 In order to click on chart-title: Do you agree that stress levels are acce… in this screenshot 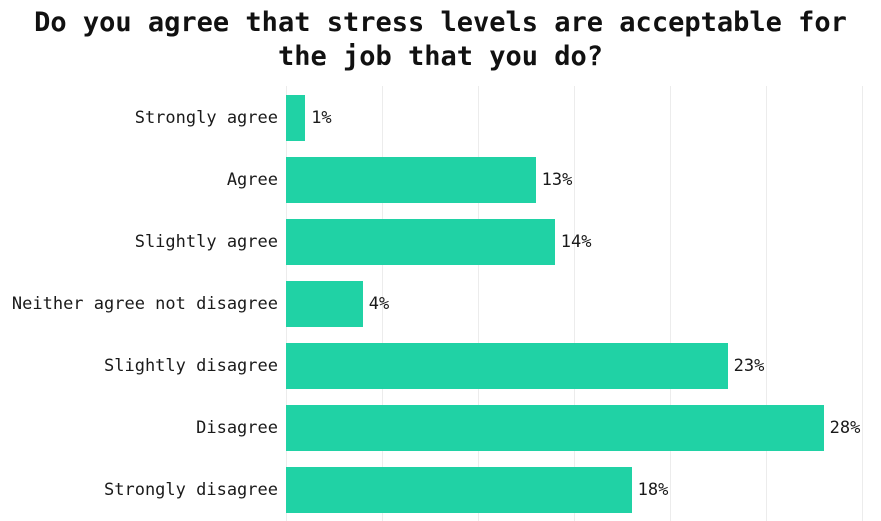, I will do `click(440, 40)`.